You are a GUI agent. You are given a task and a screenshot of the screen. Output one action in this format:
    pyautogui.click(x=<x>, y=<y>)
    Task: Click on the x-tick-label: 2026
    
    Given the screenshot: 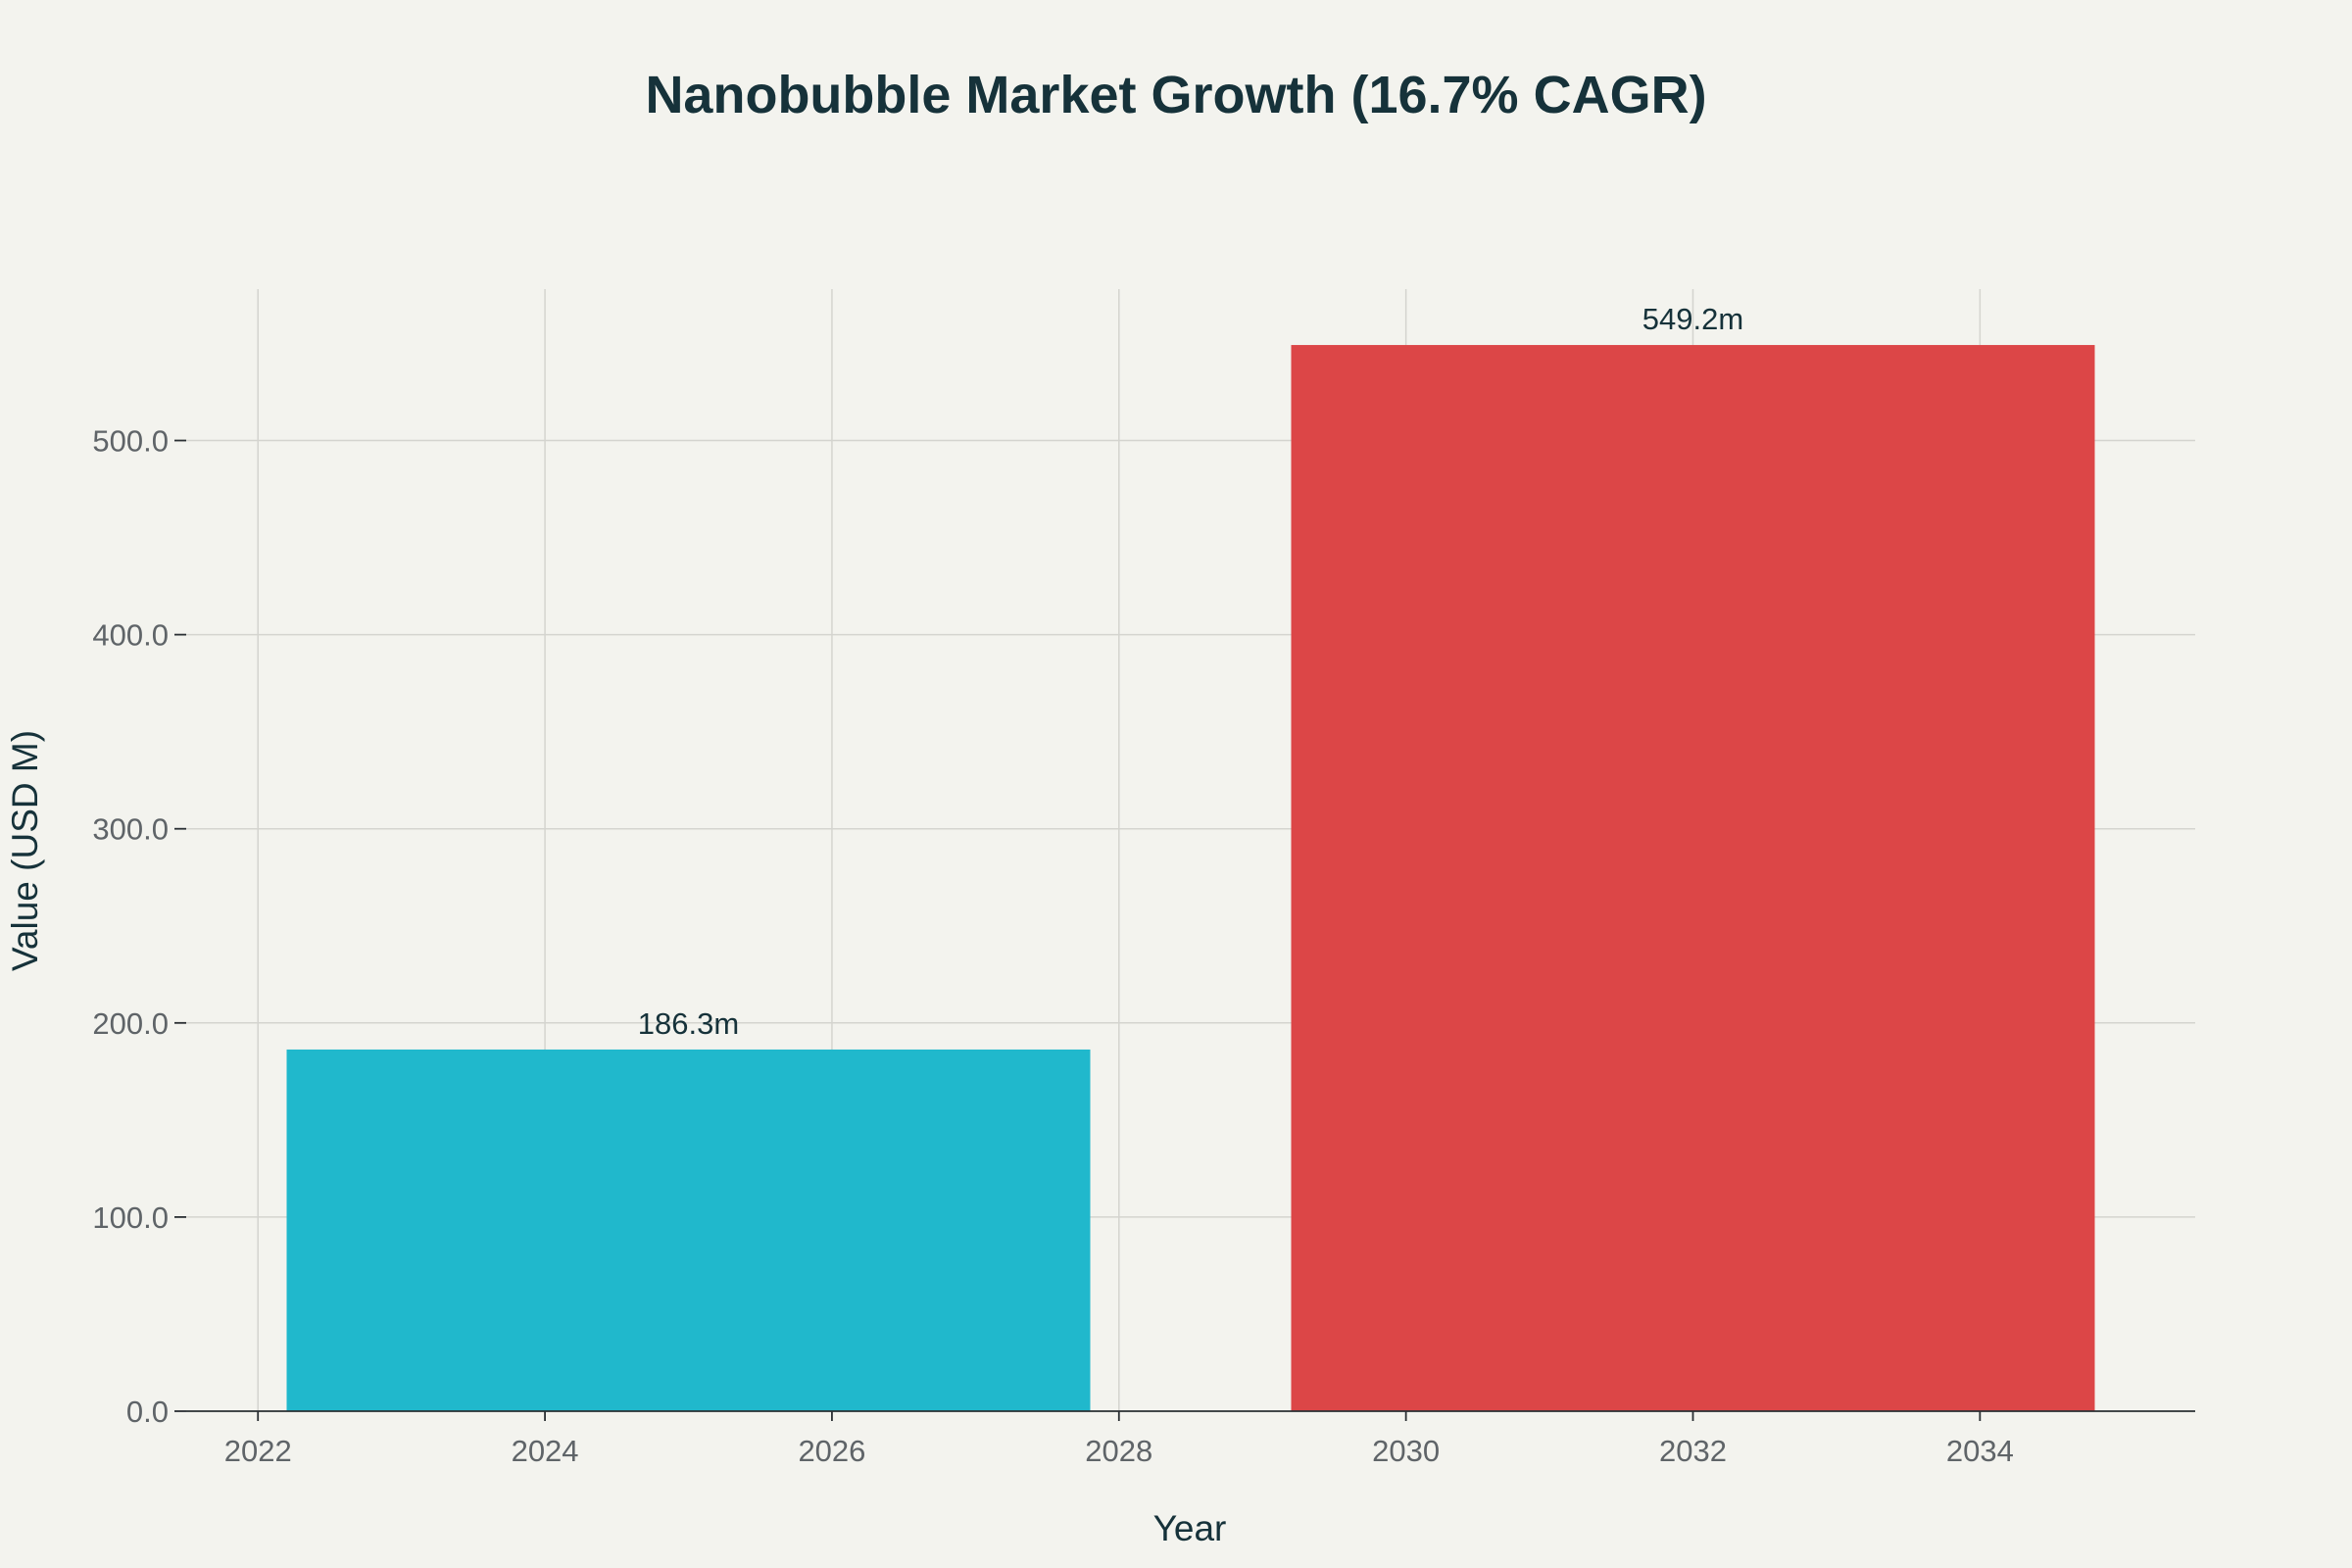 What is the action you would take?
    pyautogui.click(x=831, y=1451)
    